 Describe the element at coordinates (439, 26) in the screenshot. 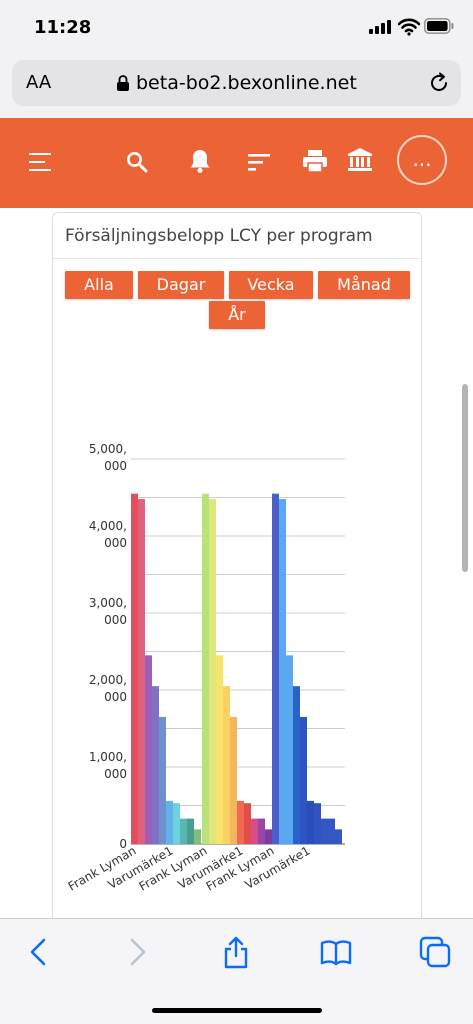

I see `battery-icon` at that location.